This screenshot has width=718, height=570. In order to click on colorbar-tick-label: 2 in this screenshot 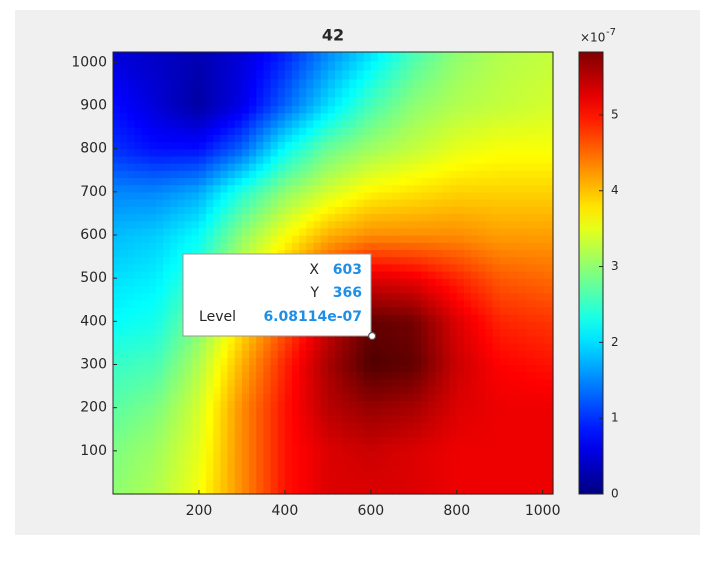, I will do `click(615, 342)`.